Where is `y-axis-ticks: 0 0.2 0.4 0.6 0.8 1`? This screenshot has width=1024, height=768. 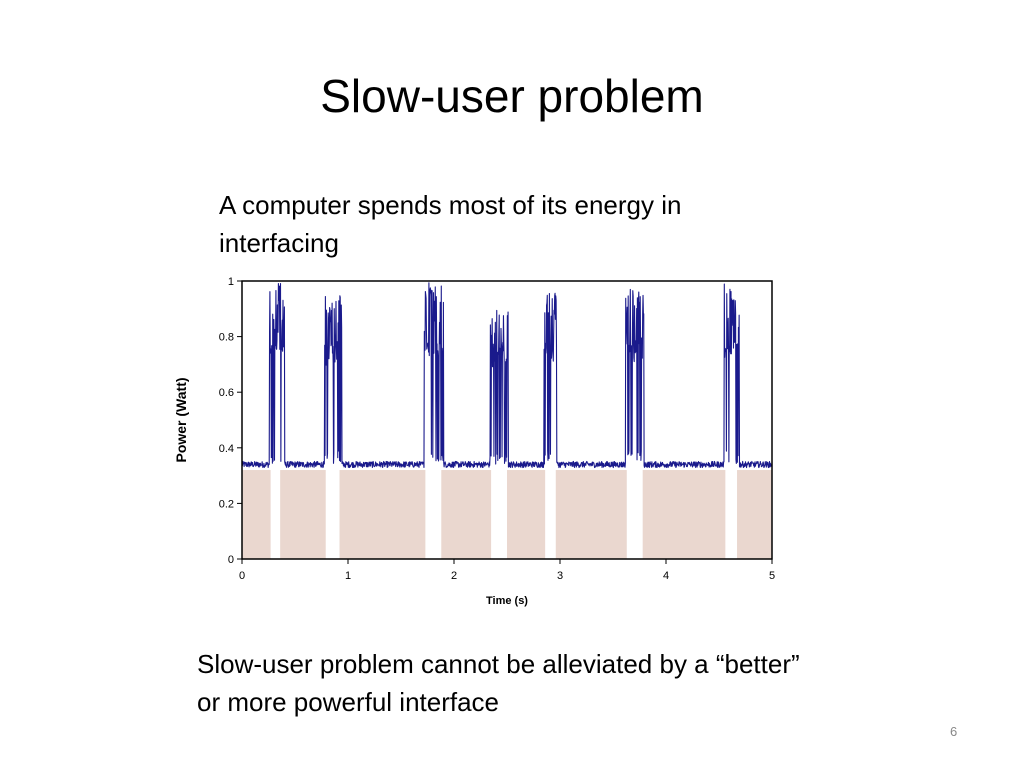
y-axis-ticks: 0 0.2 0.4 0.6 0.8 1 is located at coordinates (230, 421).